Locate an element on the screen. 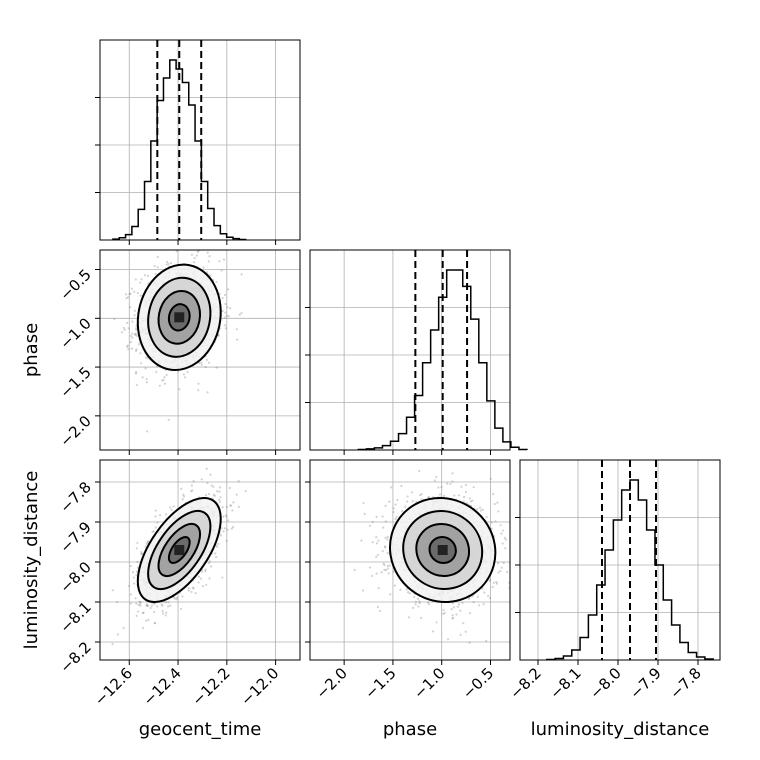 The height and width of the screenshot is (760, 760). x-tick-label-geocent-time: −12.0 is located at coordinates (259, 686).